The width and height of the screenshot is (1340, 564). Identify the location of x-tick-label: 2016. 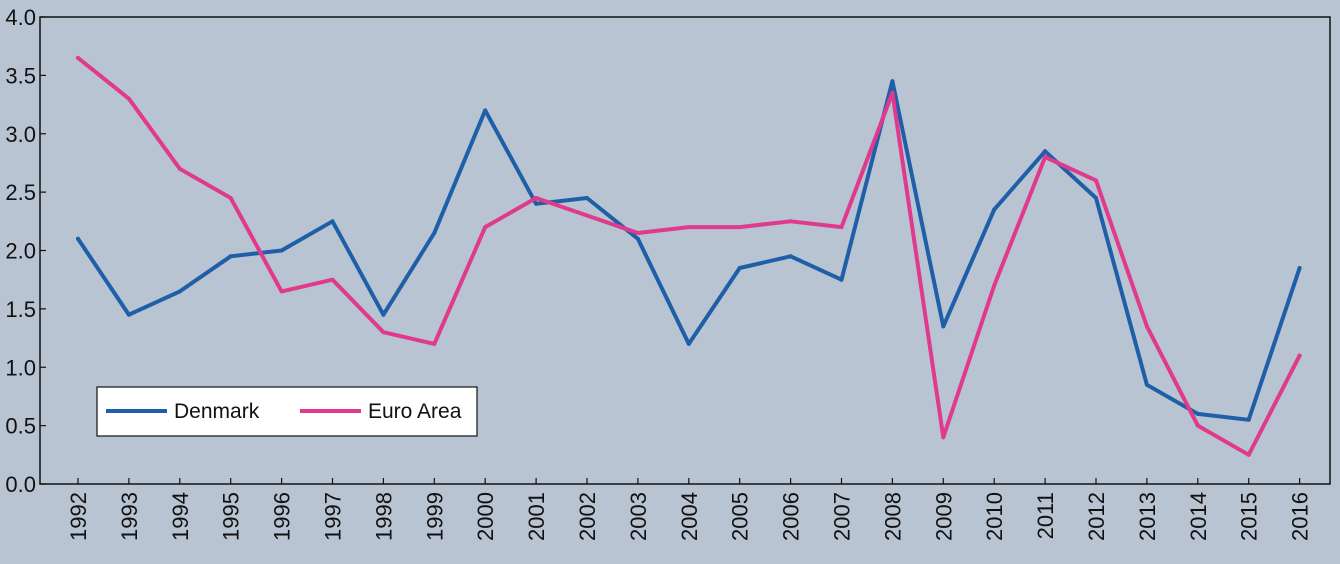
(1300, 516).